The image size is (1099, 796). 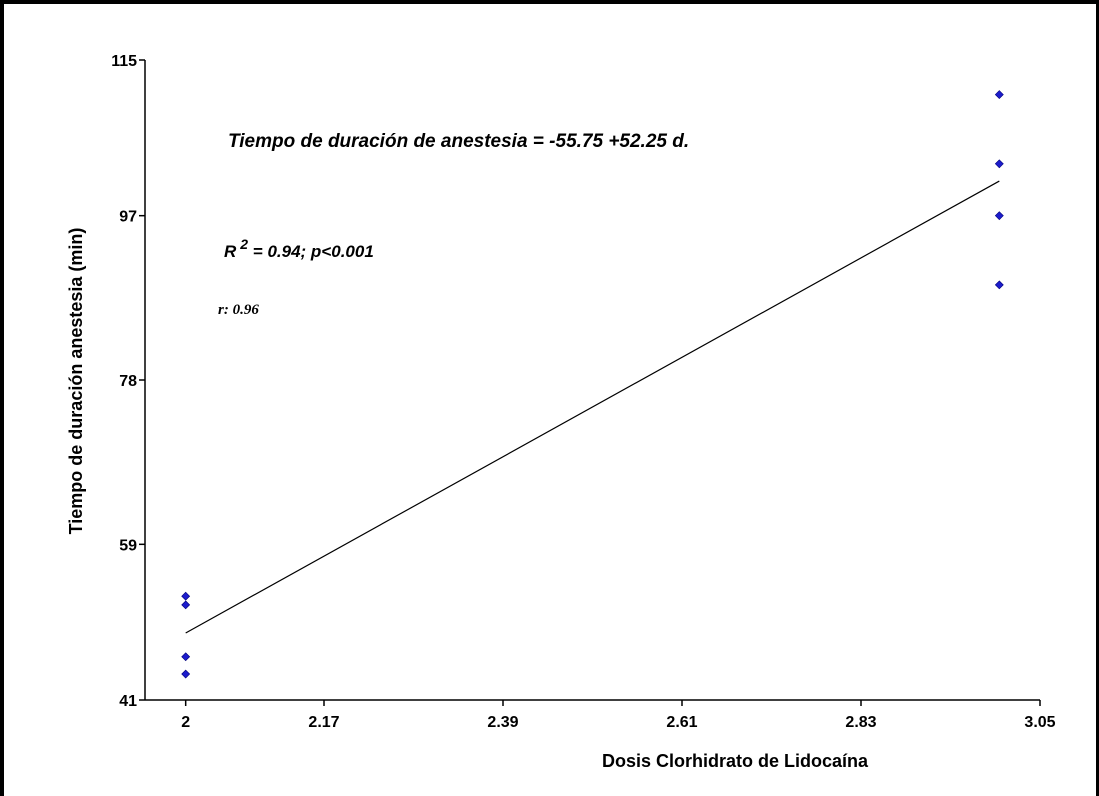 I want to click on y-tick-label: 59, so click(x=128, y=545).